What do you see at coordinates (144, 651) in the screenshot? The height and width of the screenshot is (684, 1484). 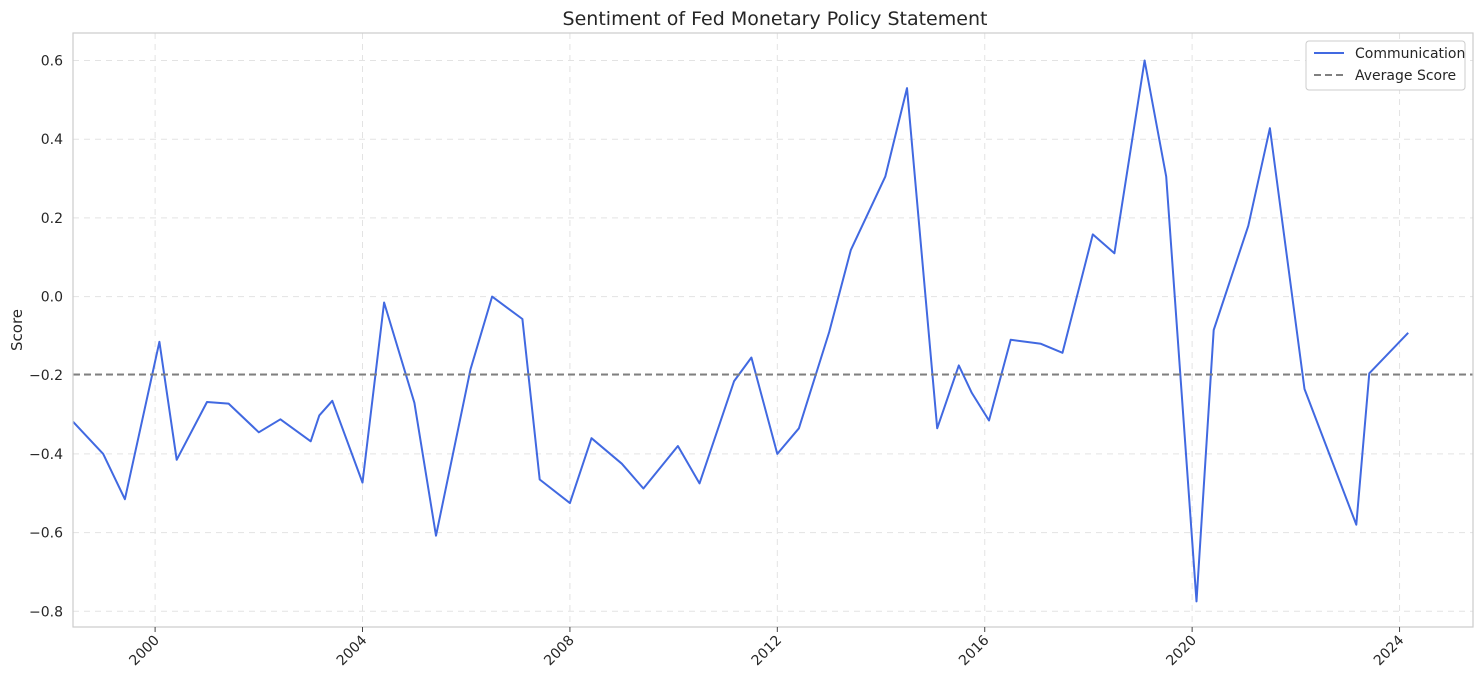 I see `x-tick-label: 2000` at bounding box center [144, 651].